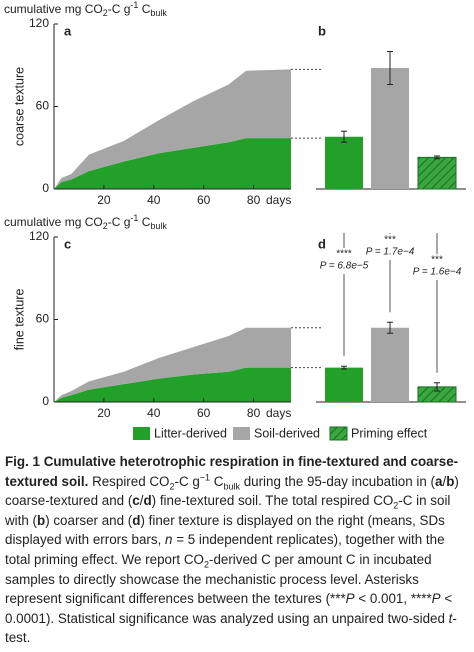 This screenshot has height=652, width=474. What do you see at coordinates (205, 477) in the screenshot?
I see `caption-text: −1` at bounding box center [205, 477].